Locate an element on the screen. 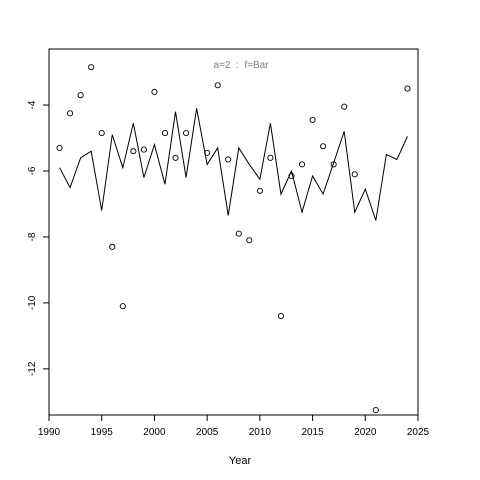 The width and height of the screenshot is (480, 480). x-axis-label: Year is located at coordinates (240, 461).